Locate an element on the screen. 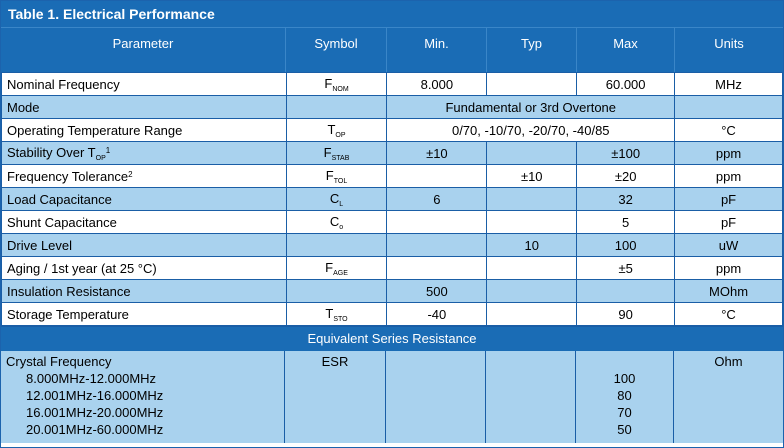  min-cell: ±10 is located at coordinates (437, 153).